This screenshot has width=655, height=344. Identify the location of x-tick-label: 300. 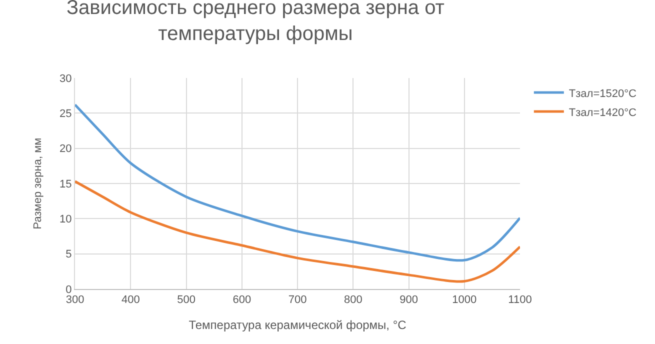
(75, 300).